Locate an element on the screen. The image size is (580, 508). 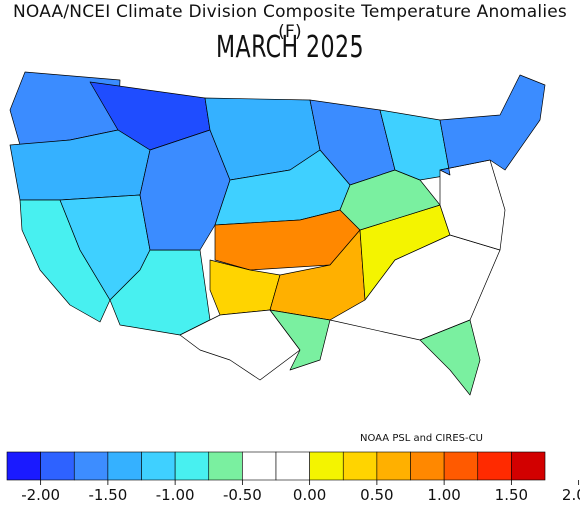
legend-tick-label: -2.00 is located at coordinates (40, 495).